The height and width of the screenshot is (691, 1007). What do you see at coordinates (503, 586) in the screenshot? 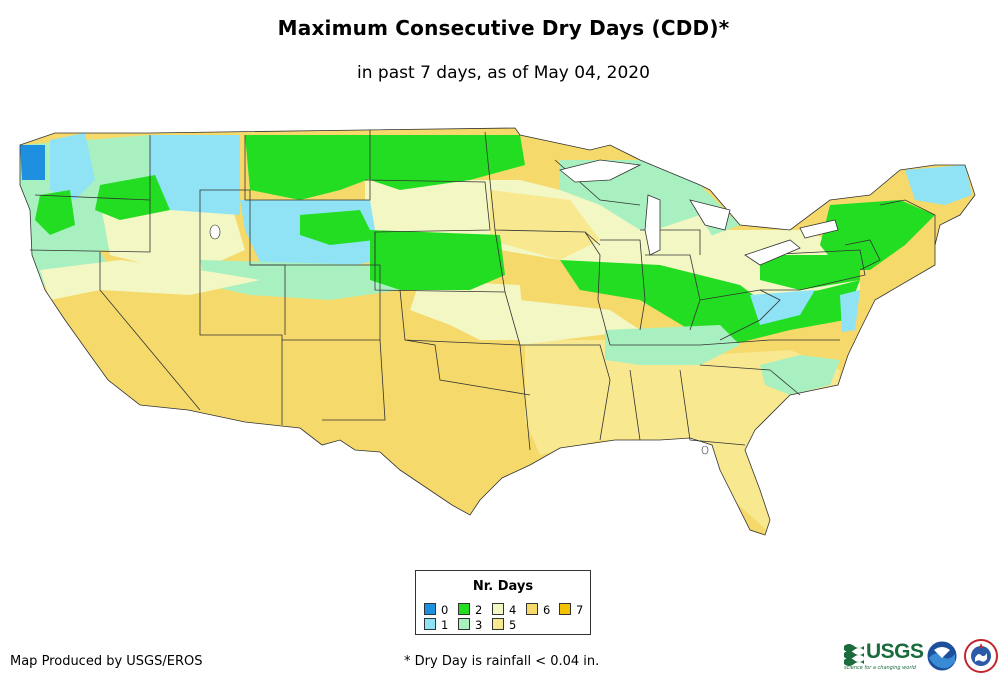
I see `legend-title: Nr. Days` at bounding box center [503, 586].